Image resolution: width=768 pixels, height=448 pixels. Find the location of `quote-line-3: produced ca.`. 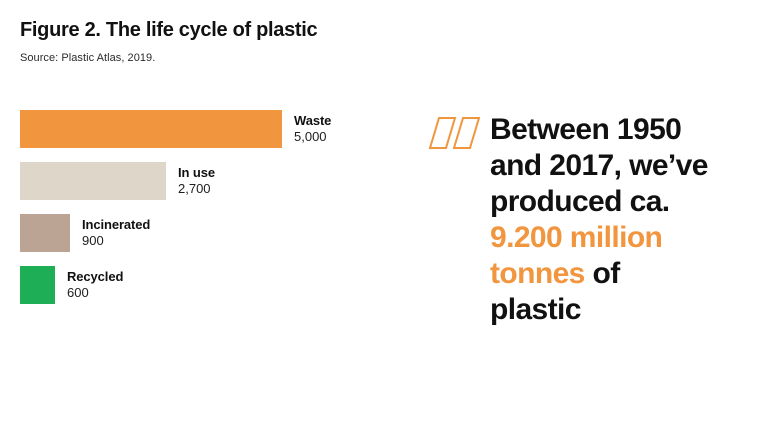

quote-line-3: produced ca. is located at coordinates (580, 201).